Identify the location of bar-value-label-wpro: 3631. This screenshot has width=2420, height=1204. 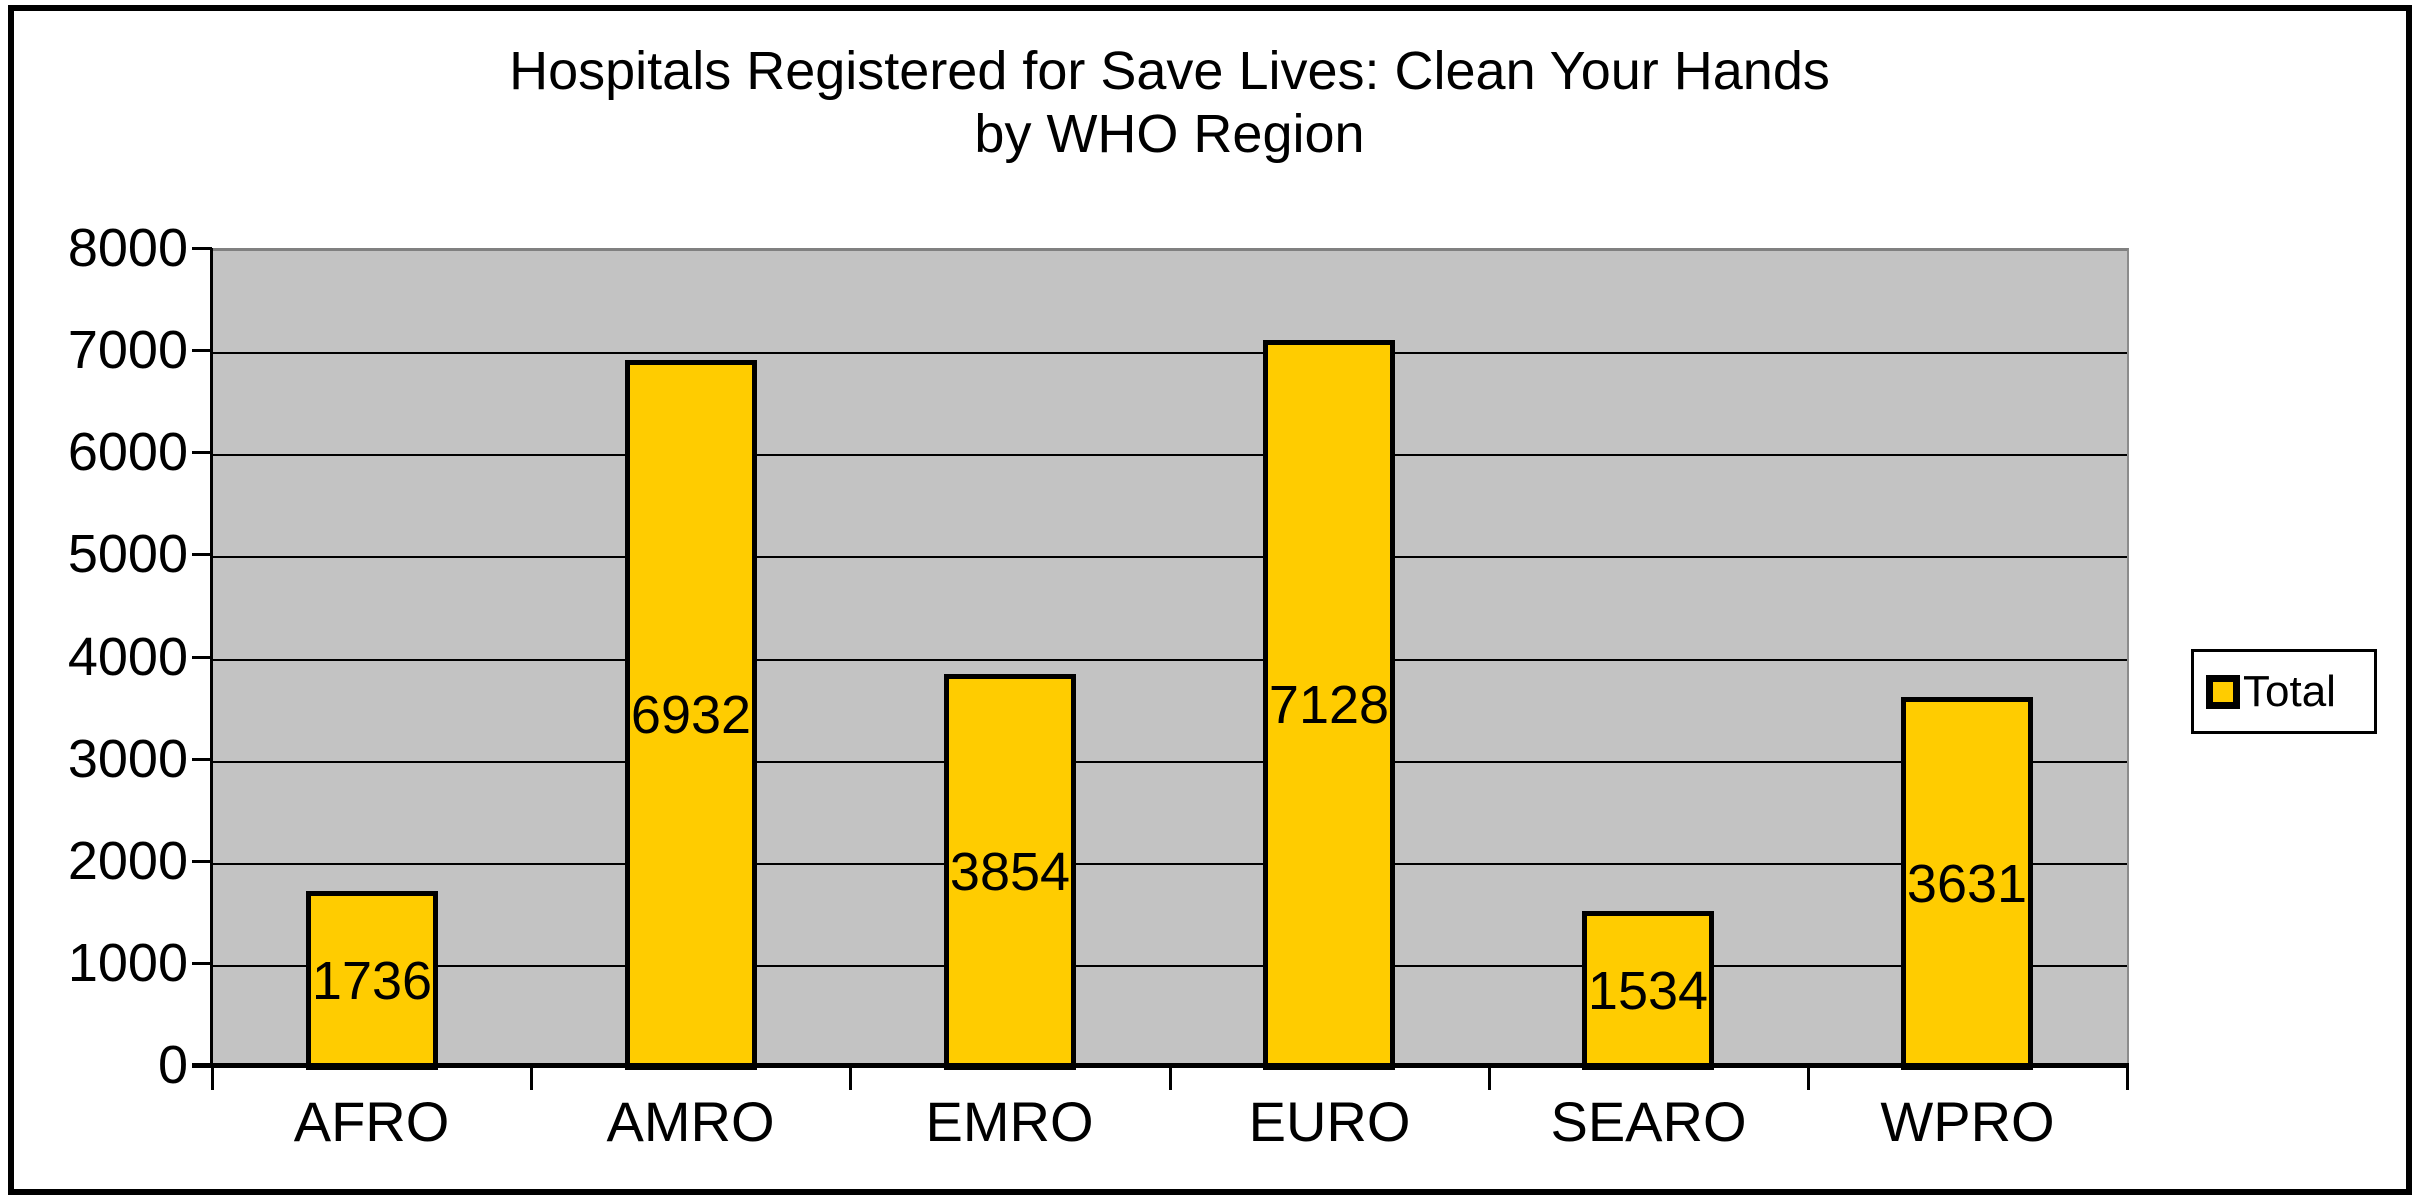
(1967, 883).